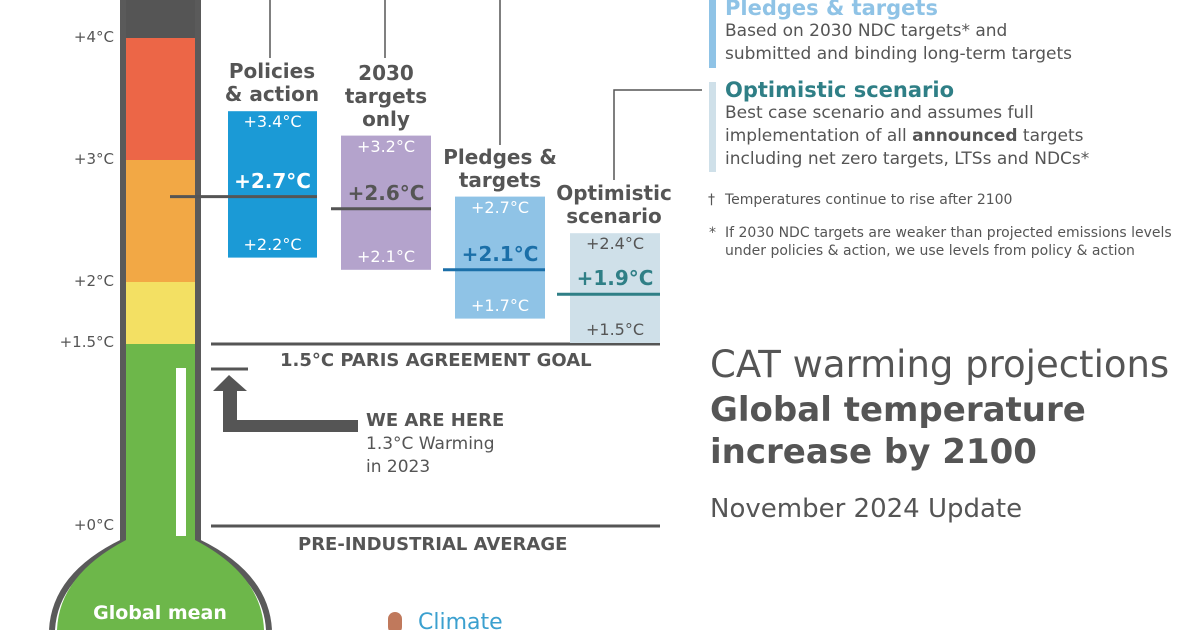 This screenshot has height=635, width=1200. I want to click on we-are-here-line2: in 2023, so click(398, 467).